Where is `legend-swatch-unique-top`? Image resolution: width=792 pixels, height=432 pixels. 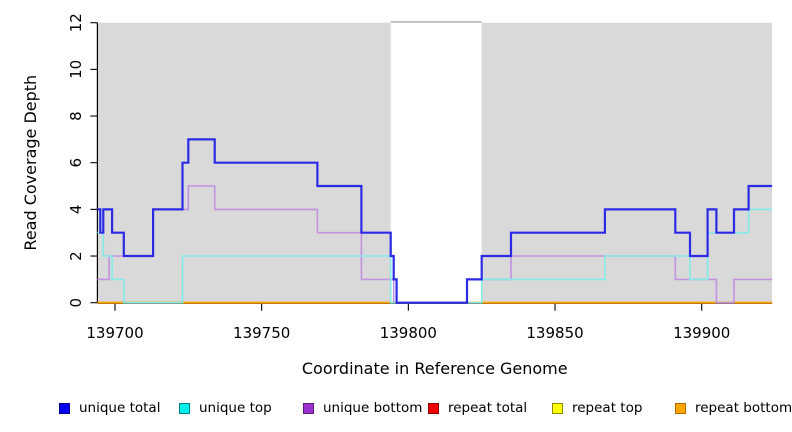 legend-swatch-unique-top is located at coordinates (184, 408).